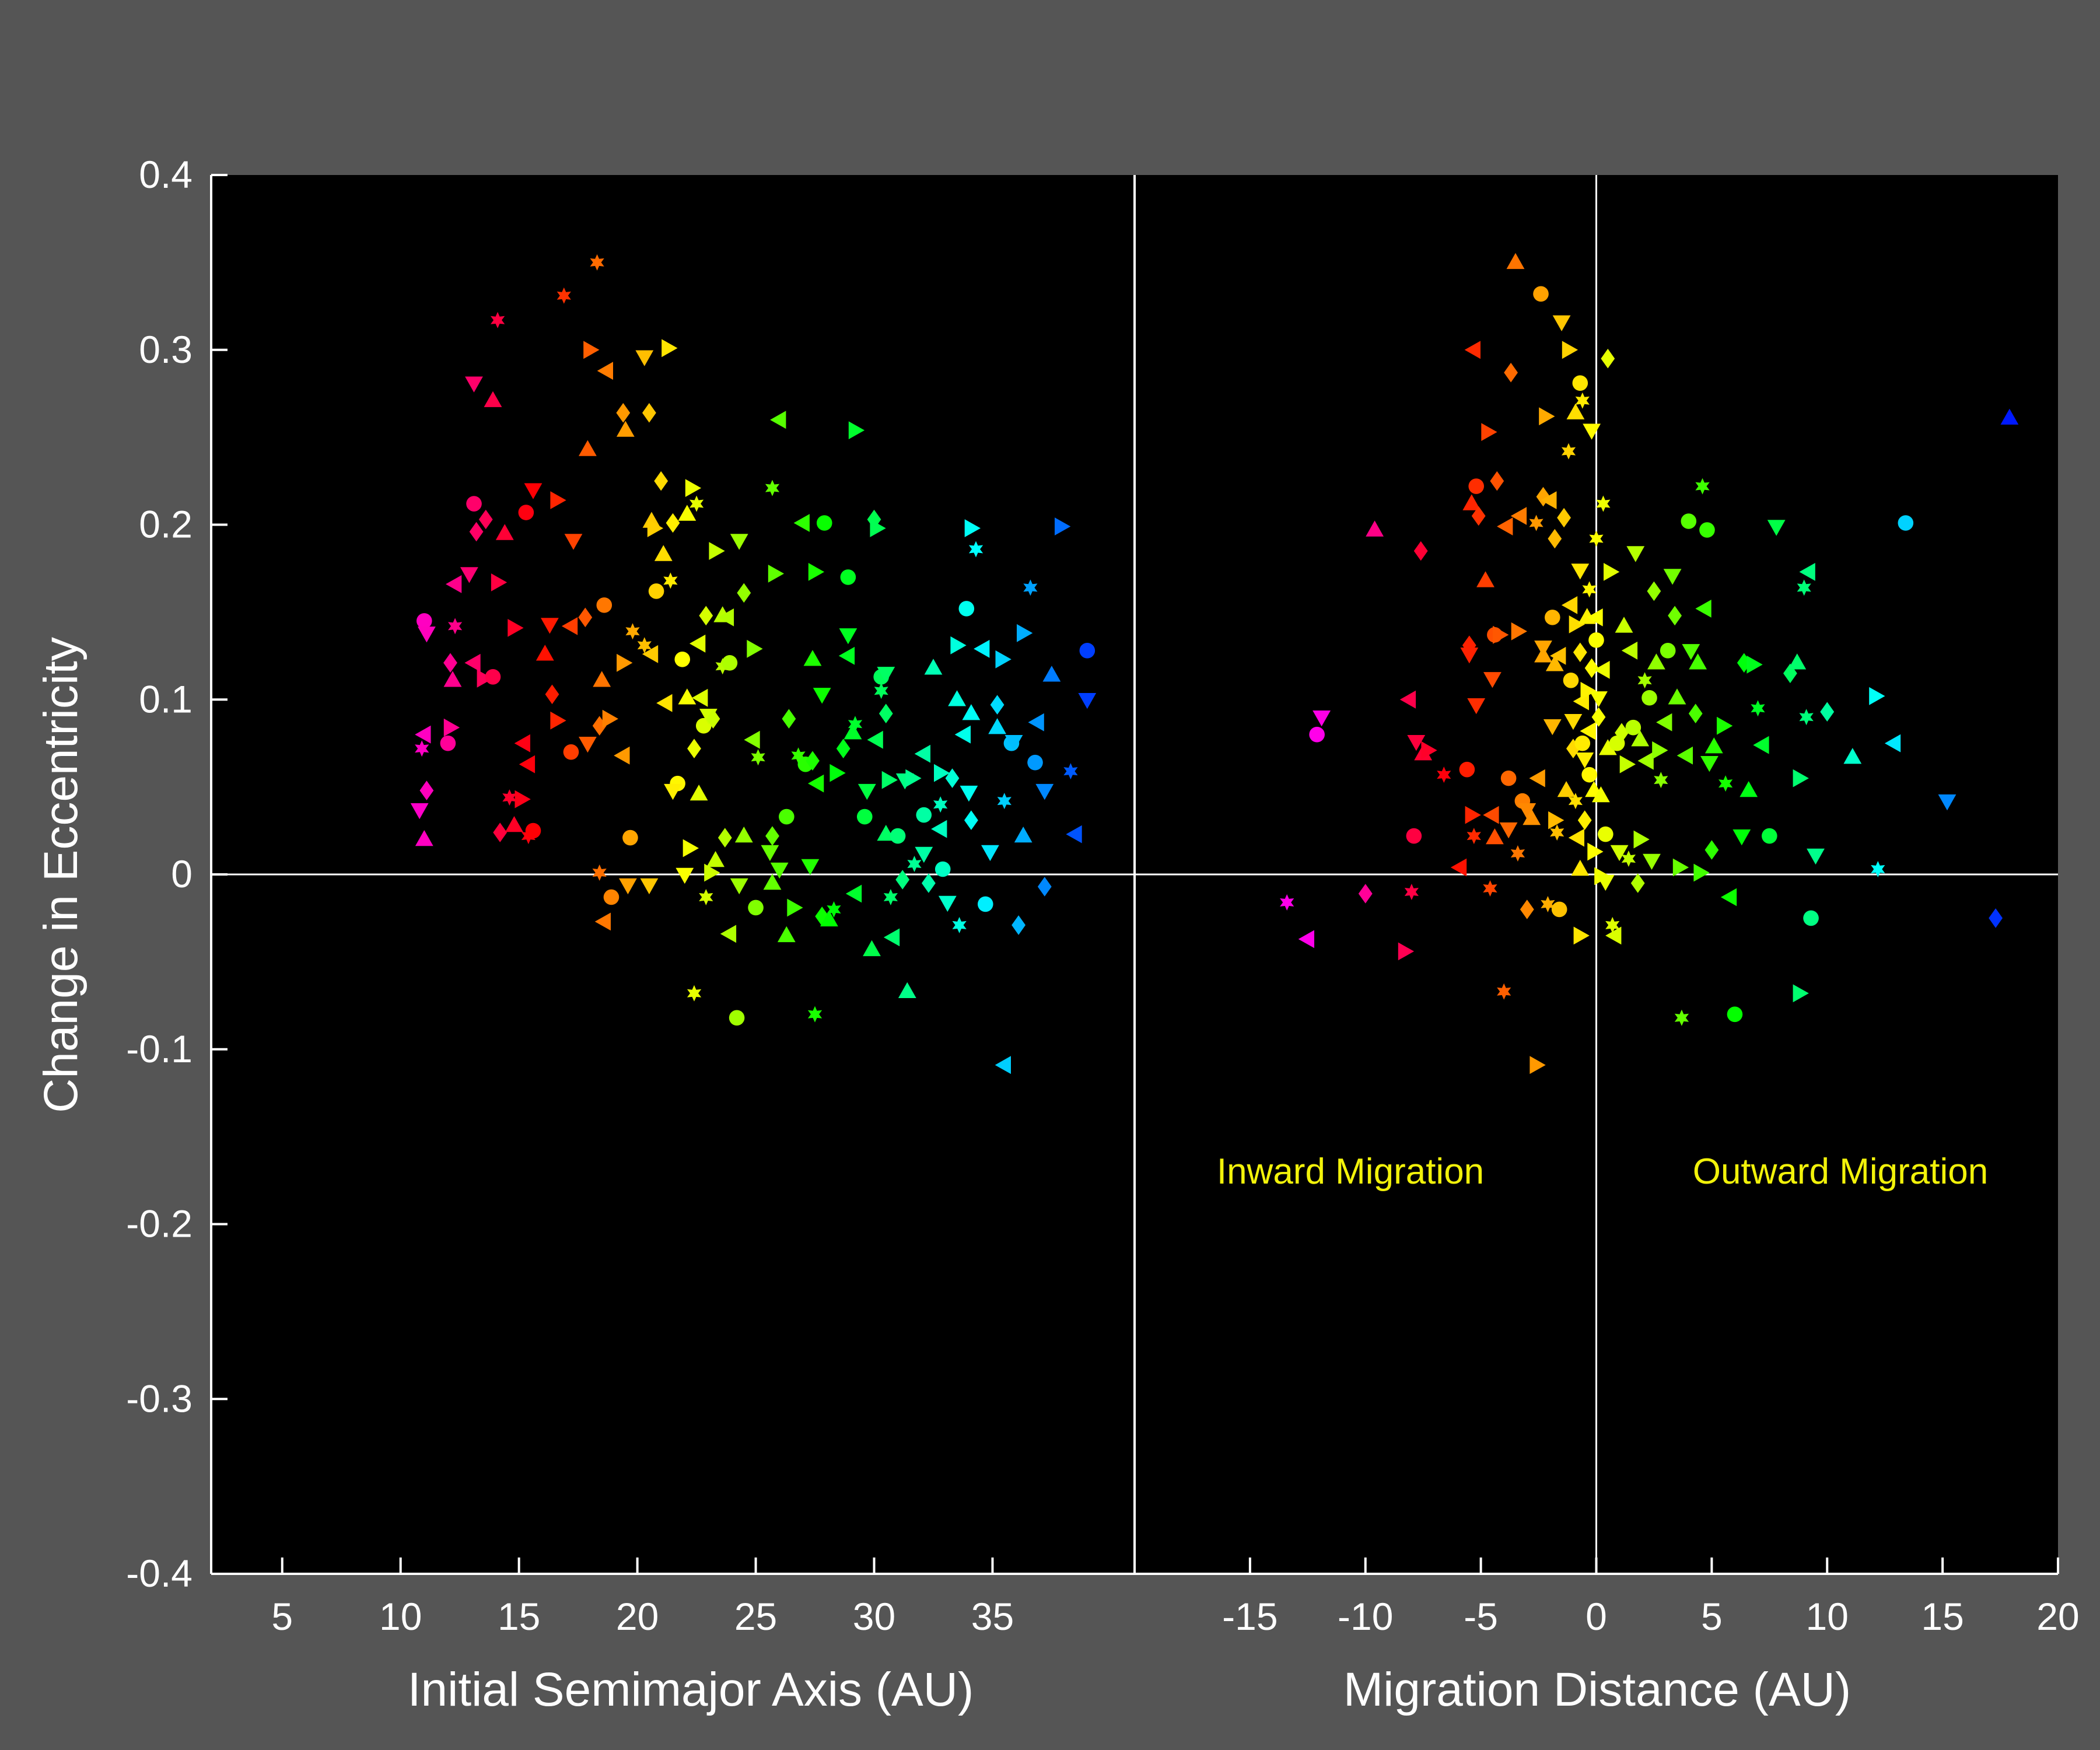 Image resolution: width=2100 pixels, height=1750 pixels. What do you see at coordinates (282, 1616) in the screenshot?
I see `x-tick-label: 5` at bounding box center [282, 1616].